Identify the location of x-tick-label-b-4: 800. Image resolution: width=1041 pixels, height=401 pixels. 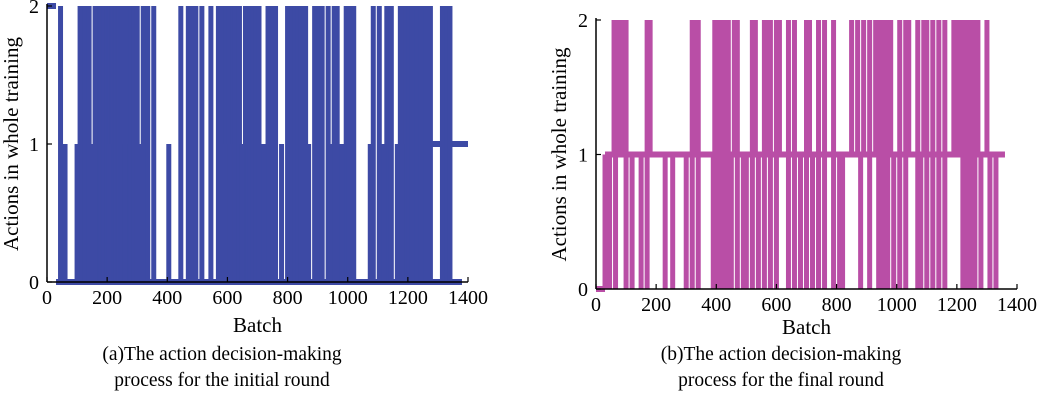
(837, 305).